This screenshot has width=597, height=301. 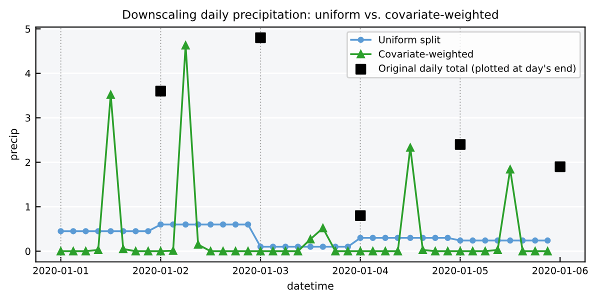 I want to click on y-tick-label: 2, so click(x=27, y=162).